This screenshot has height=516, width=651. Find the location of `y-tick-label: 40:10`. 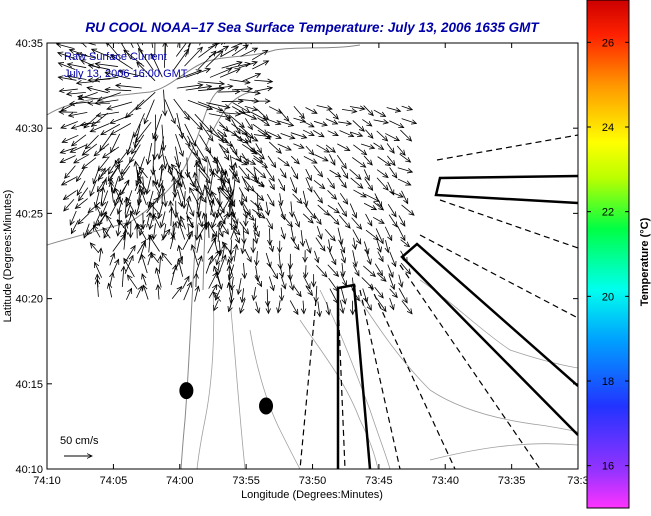

y-tick-label: 40:10 is located at coordinates (29, 470).